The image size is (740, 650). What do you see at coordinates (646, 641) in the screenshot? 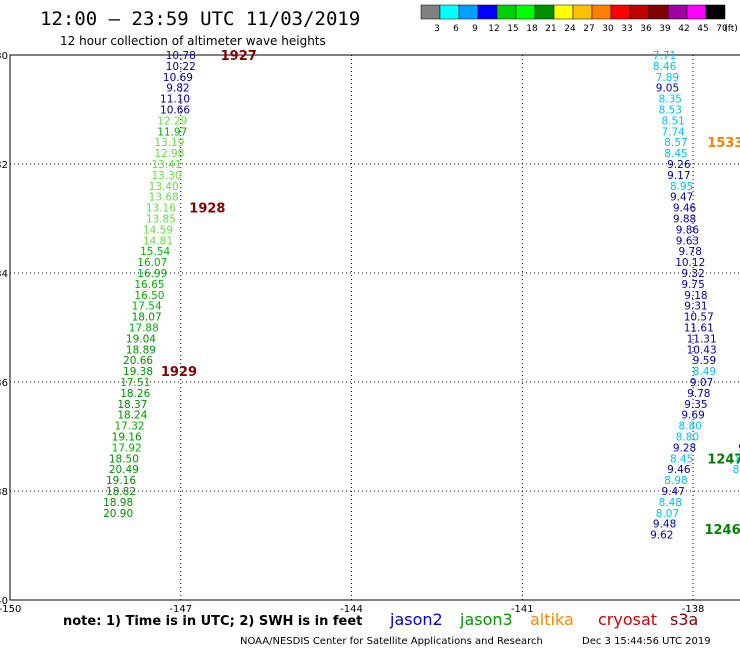
I see `footer-timestamp: Dec 3 15:44:56 UTC 2019` at bounding box center [646, 641].